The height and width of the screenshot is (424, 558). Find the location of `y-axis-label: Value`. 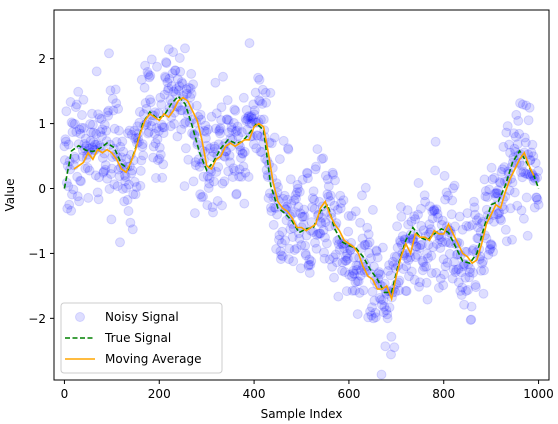

y-axis-label: Value is located at coordinates (10, 195).